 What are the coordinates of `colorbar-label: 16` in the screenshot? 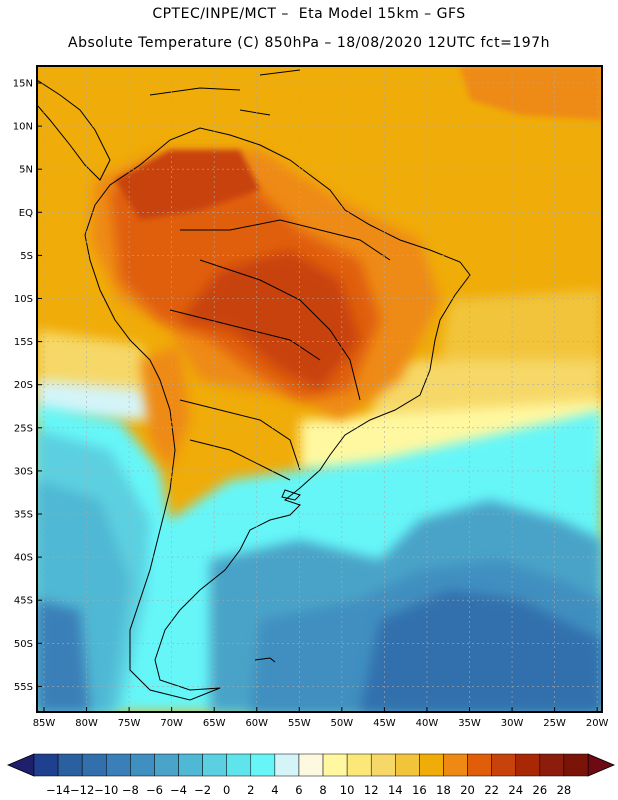 It's located at (419, 790).